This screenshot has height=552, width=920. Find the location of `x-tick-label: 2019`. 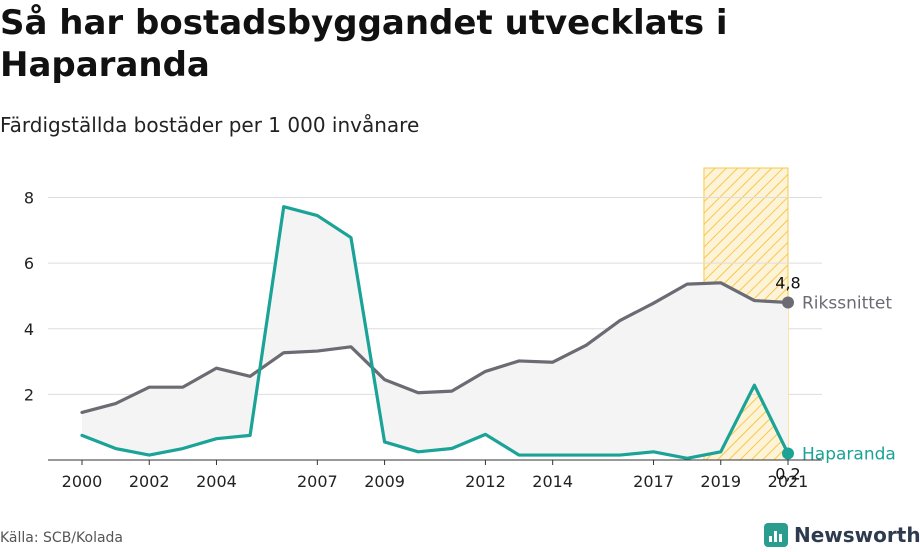

x-tick-label: 2019 is located at coordinates (720, 481).